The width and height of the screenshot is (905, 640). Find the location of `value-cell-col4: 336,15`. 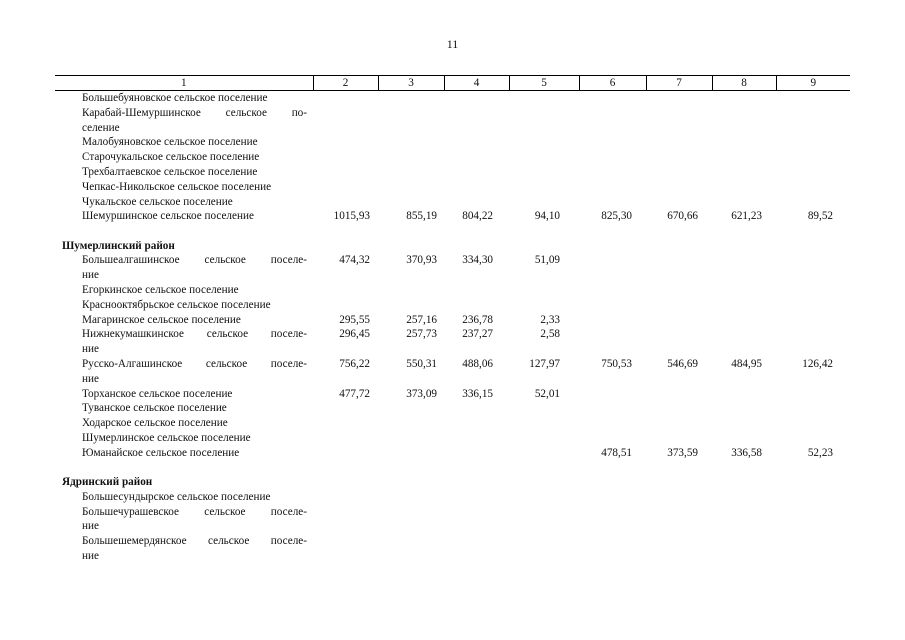

value-cell-col4: 336,15 is located at coordinates (477, 393).